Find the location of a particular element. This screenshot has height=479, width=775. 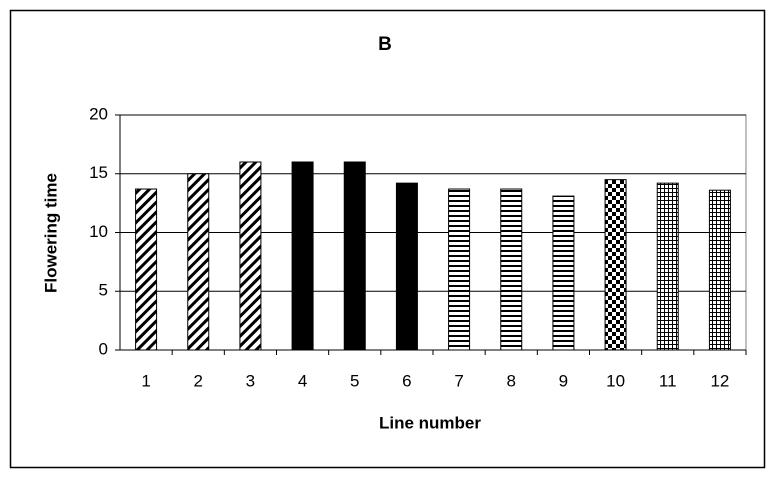

y-tick-label: 15 is located at coordinates (98, 172).